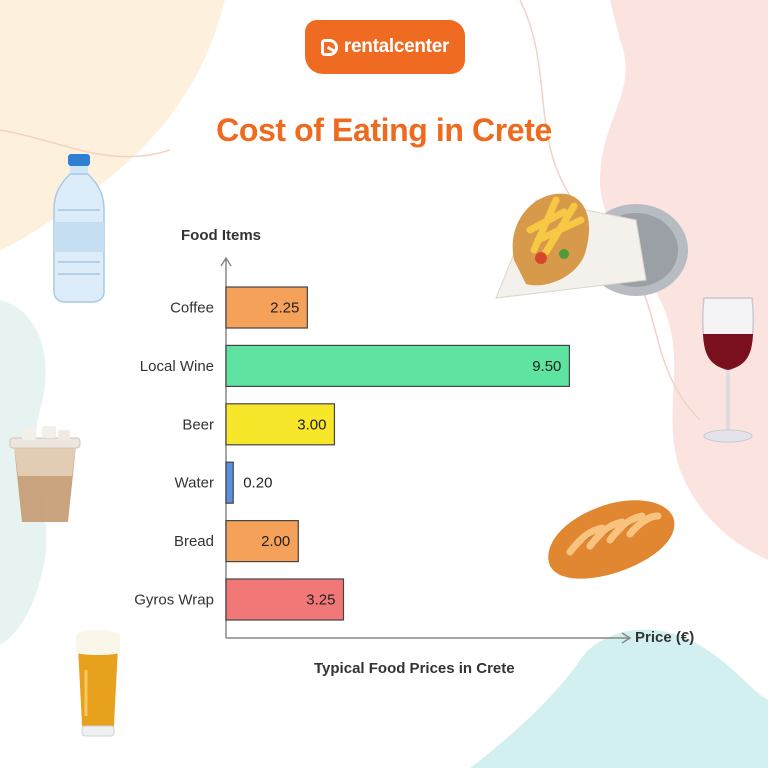  I want to click on bg-blob-cyan, so click(619, 698).